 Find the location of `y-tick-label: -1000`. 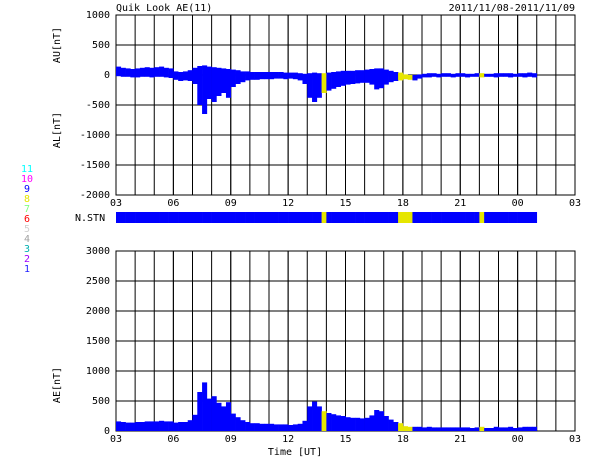

y-tick-label: -1000 is located at coordinates (95, 135).